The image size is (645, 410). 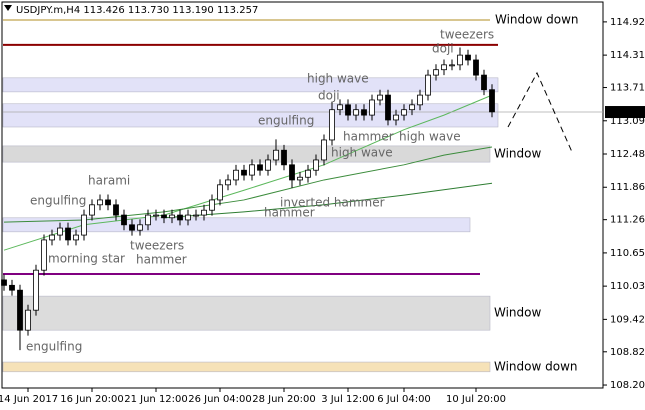 What do you see at coordinates (443, 49) in the screenshot?
I see `pattern-annotation: doji` at bounding box center [443, 49].